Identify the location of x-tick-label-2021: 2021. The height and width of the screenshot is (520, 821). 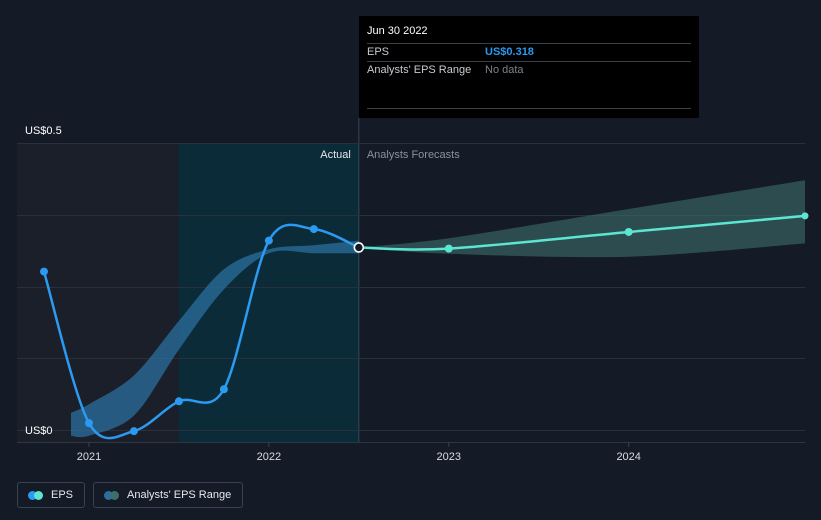
(89, 457).